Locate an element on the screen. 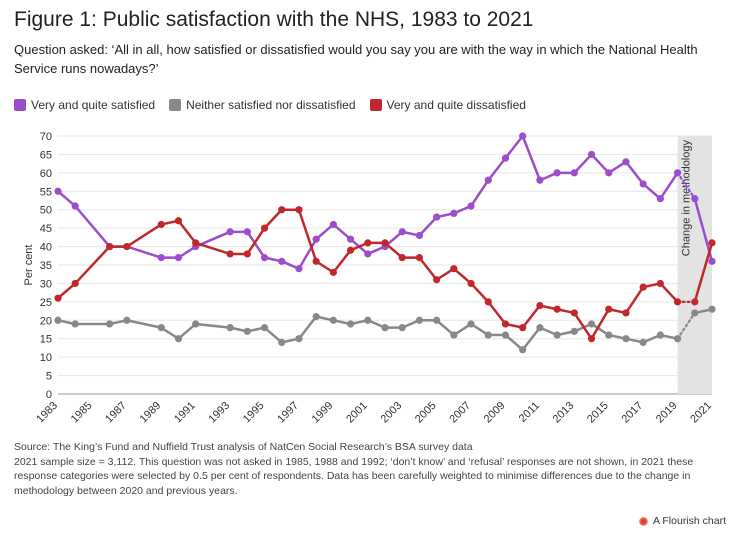  legend-item-dissatisfied: Very and quite dissatisfied is located at coordinates (447, 105).